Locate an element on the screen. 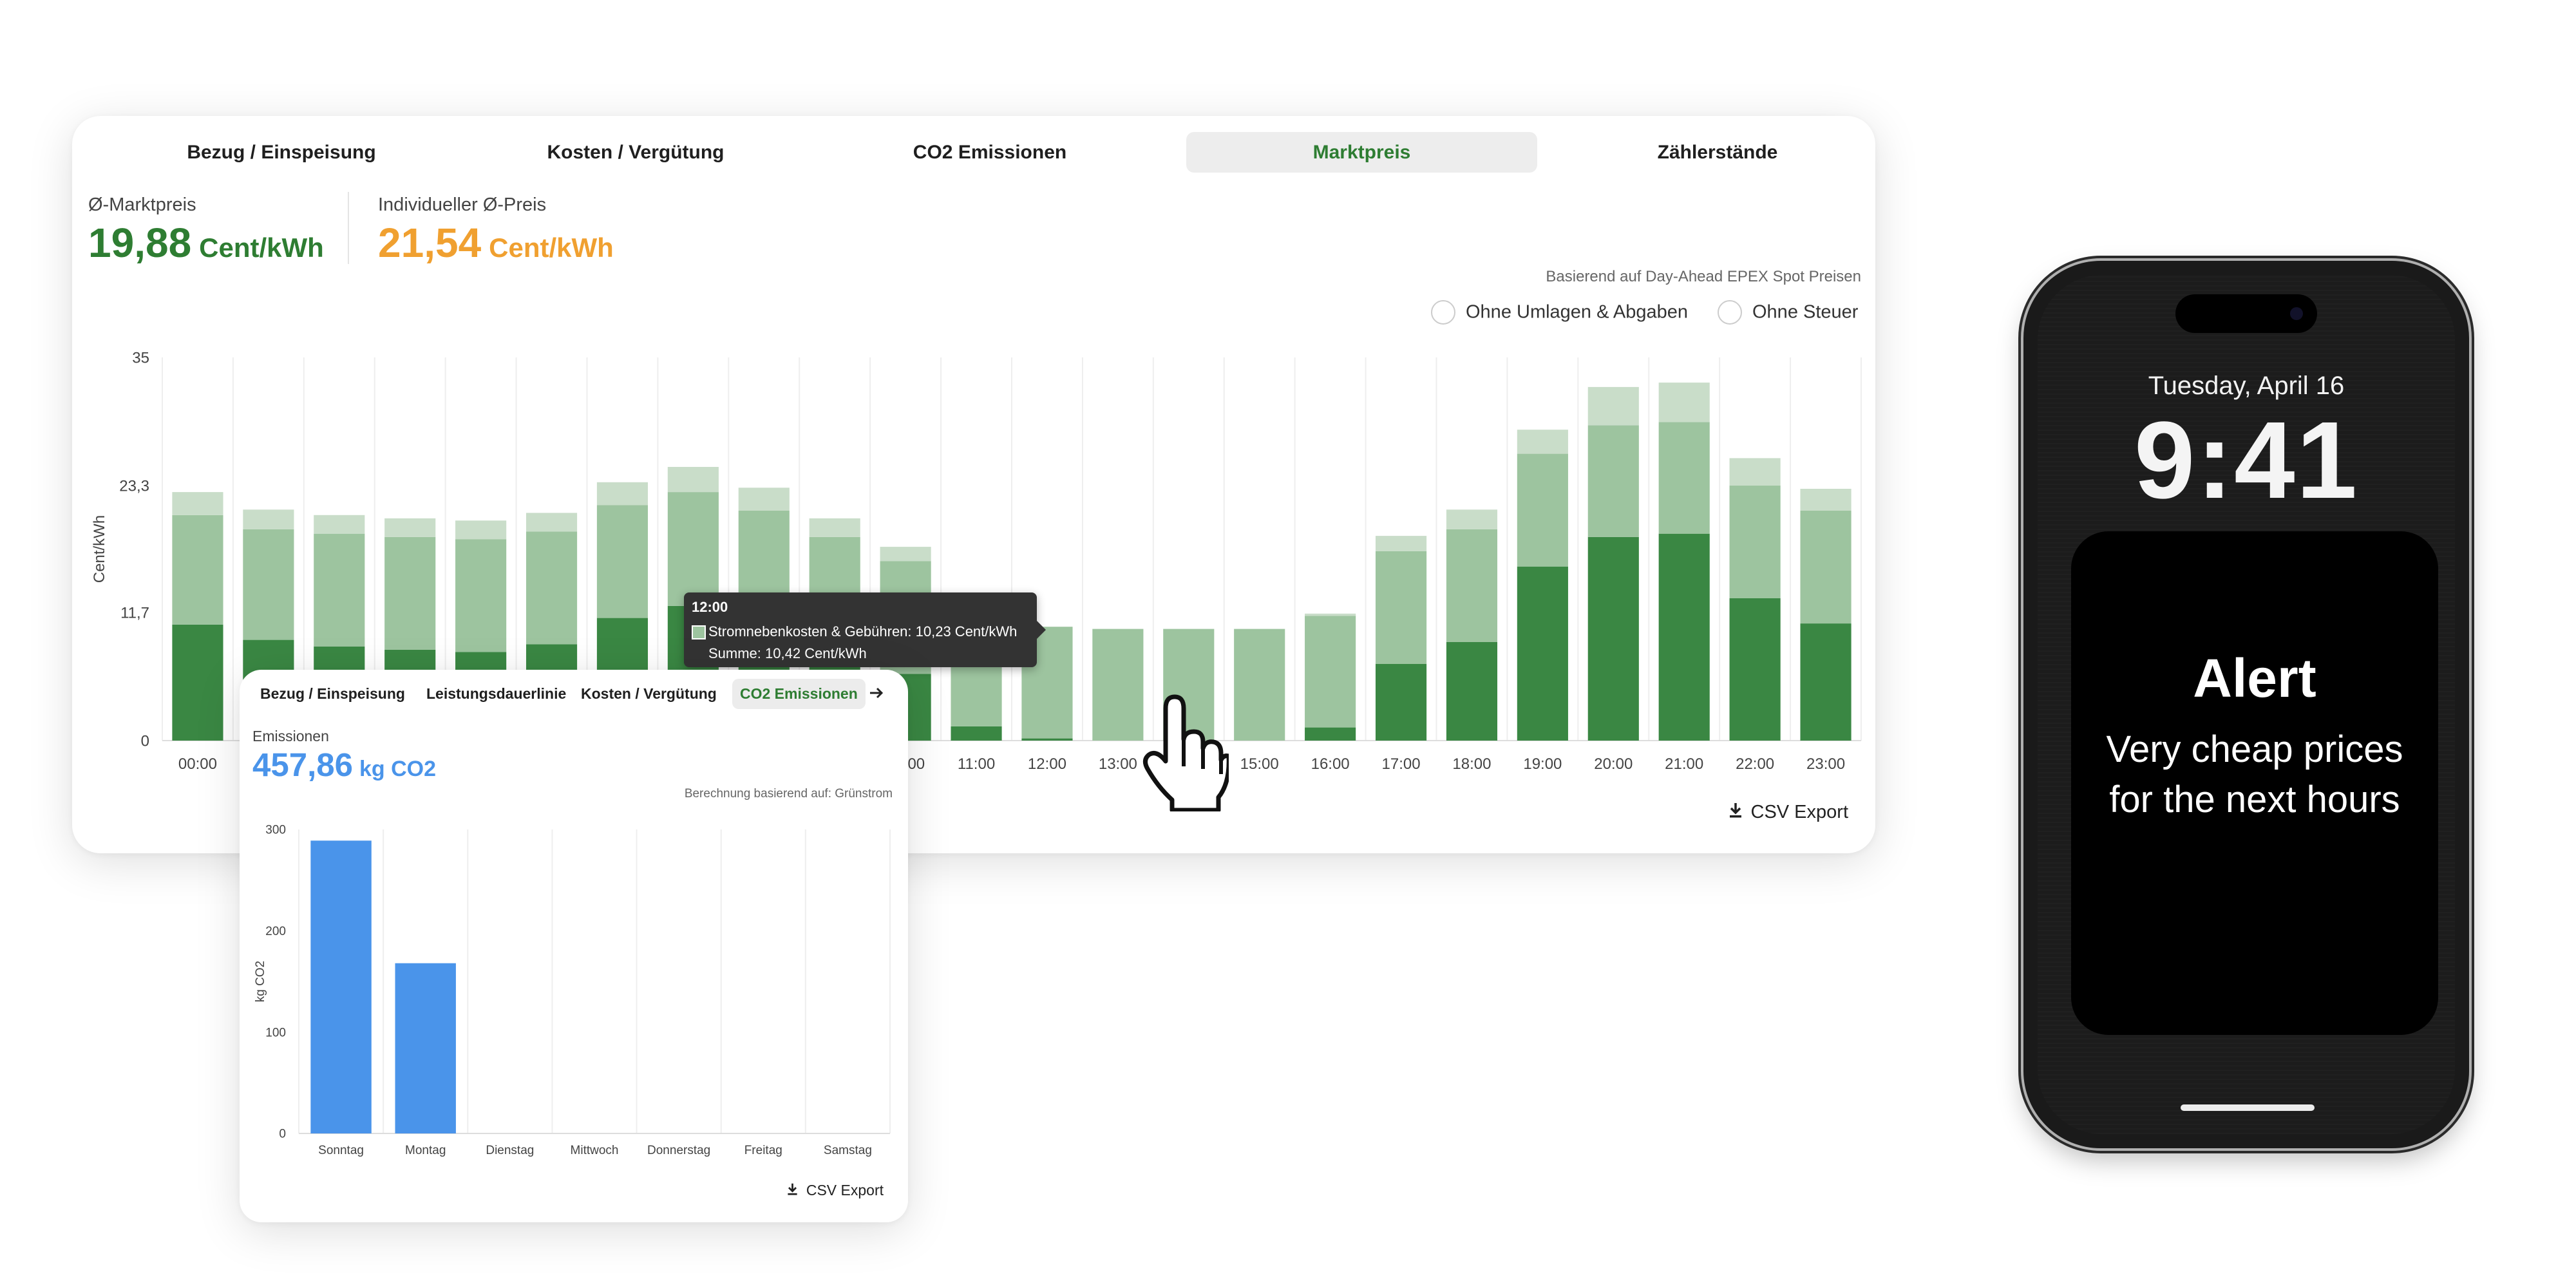 This screenshot has height=1288, width=2576. csv-export-button: CSV Export is located at coordinates (1789, 813).